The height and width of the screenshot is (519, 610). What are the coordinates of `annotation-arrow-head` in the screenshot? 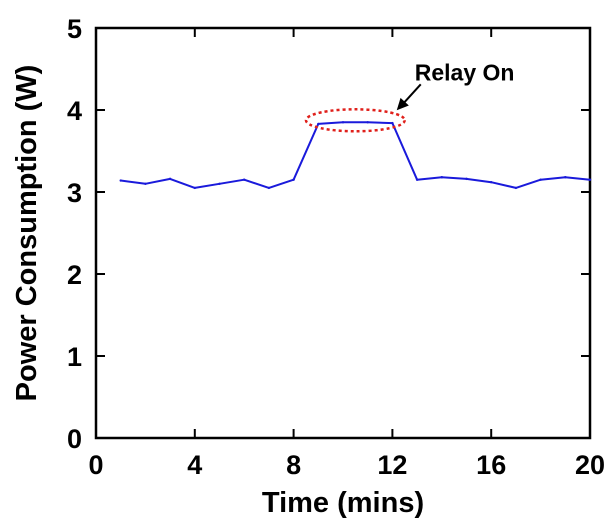 It's located at (402, 104).